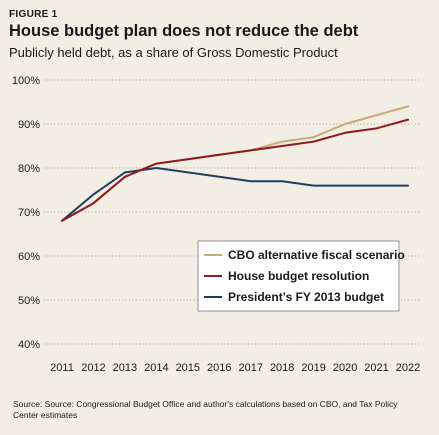 The height and width of the screenshot is (435, 439). I want to click on x-tick-label: 2015, so click(188, 368).